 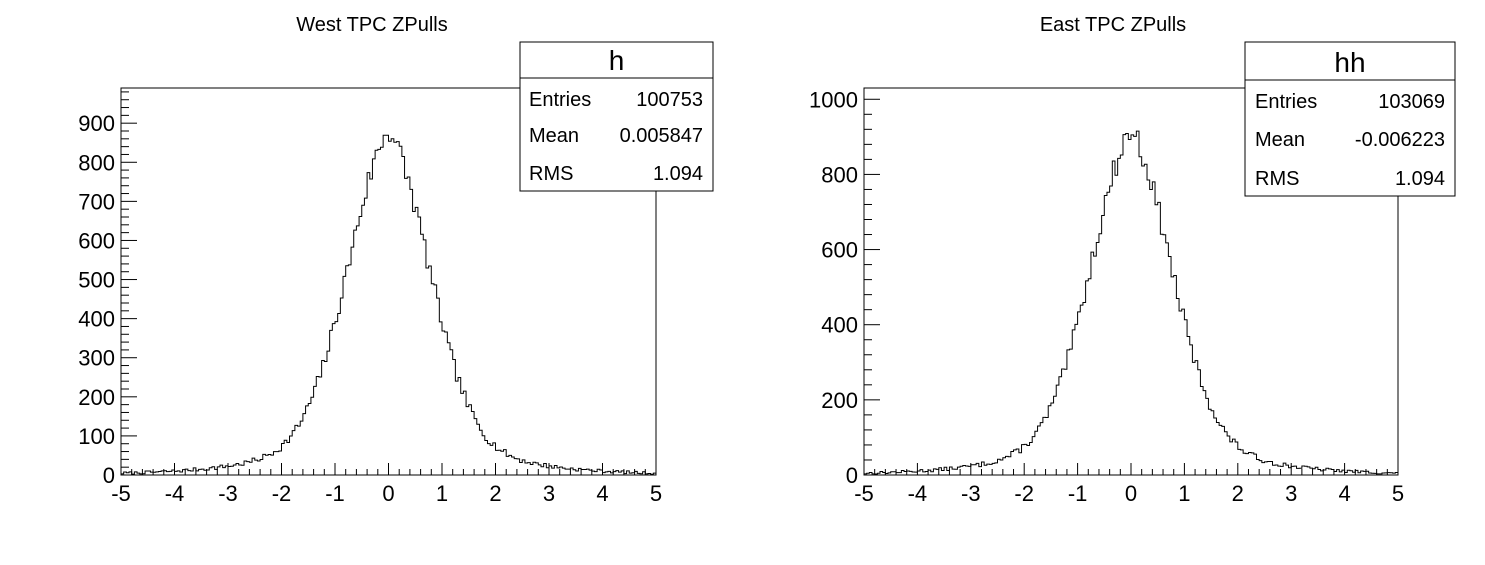 What do you see at coordinates (1411, 102) in the screenshot?
I see `stats-value-entries: 103069` at bounding box center [1411, 102].